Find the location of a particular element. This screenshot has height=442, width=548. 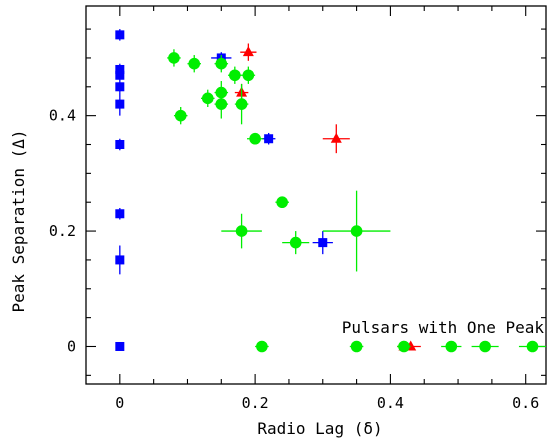

y-tick-label: 0.2 is located at coordinates (62, 231).